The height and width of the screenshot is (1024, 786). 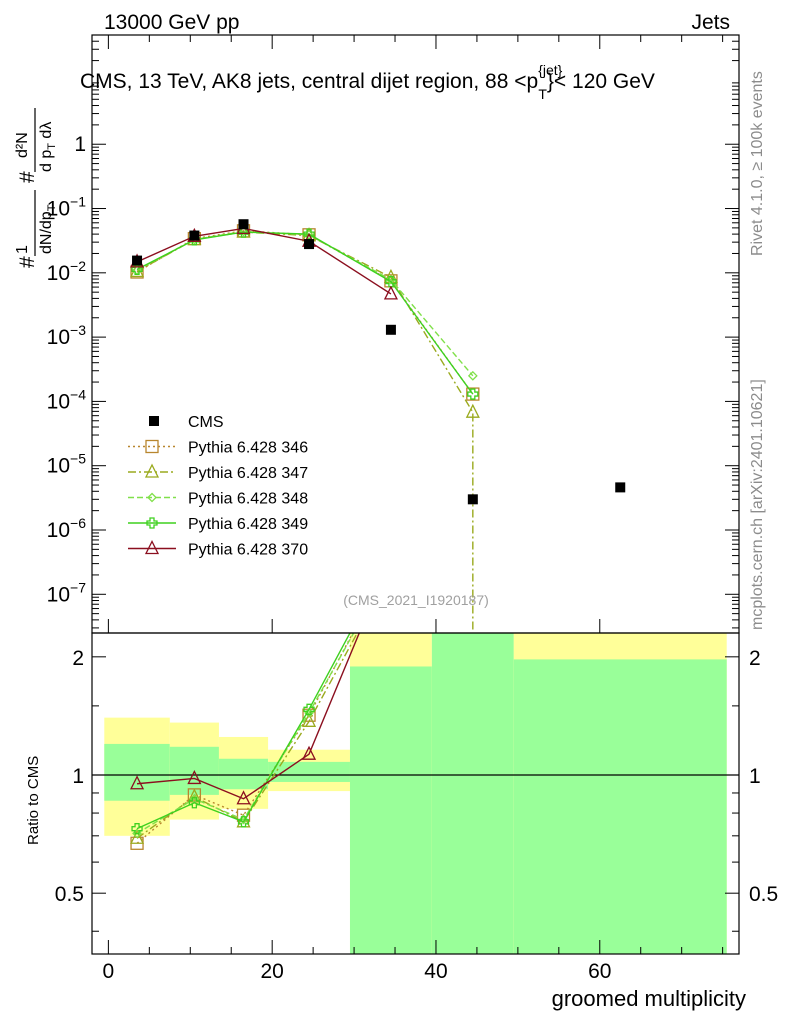 What do you see at coordinates (109, 971) in the screenshot?
I see `x-tick-label: 0` at bounding box center [109, 971].